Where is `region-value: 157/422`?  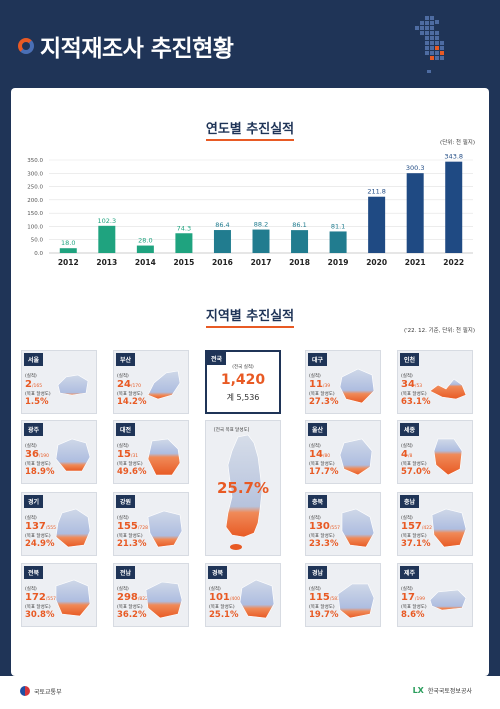
region-value: 157/422 is located at coordinates (416, 526).